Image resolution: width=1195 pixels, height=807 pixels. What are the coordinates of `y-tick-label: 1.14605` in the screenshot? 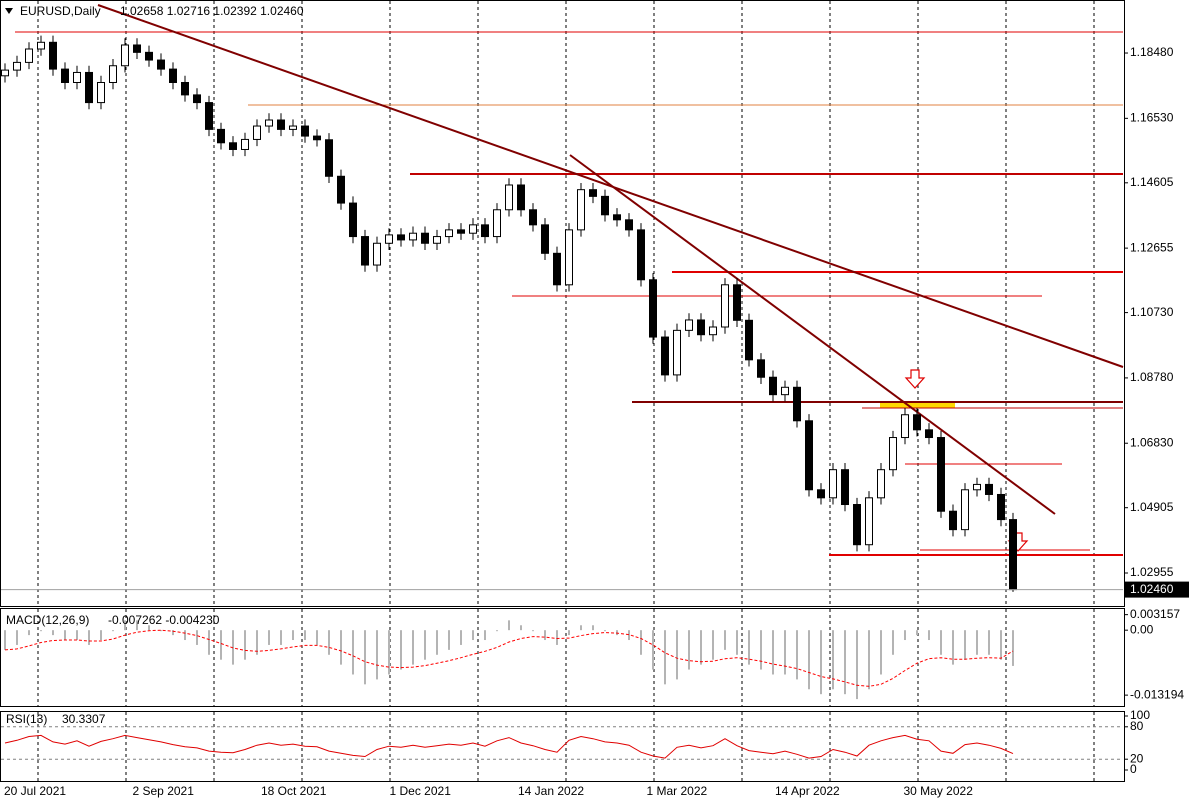 It's located at (1152, 182).